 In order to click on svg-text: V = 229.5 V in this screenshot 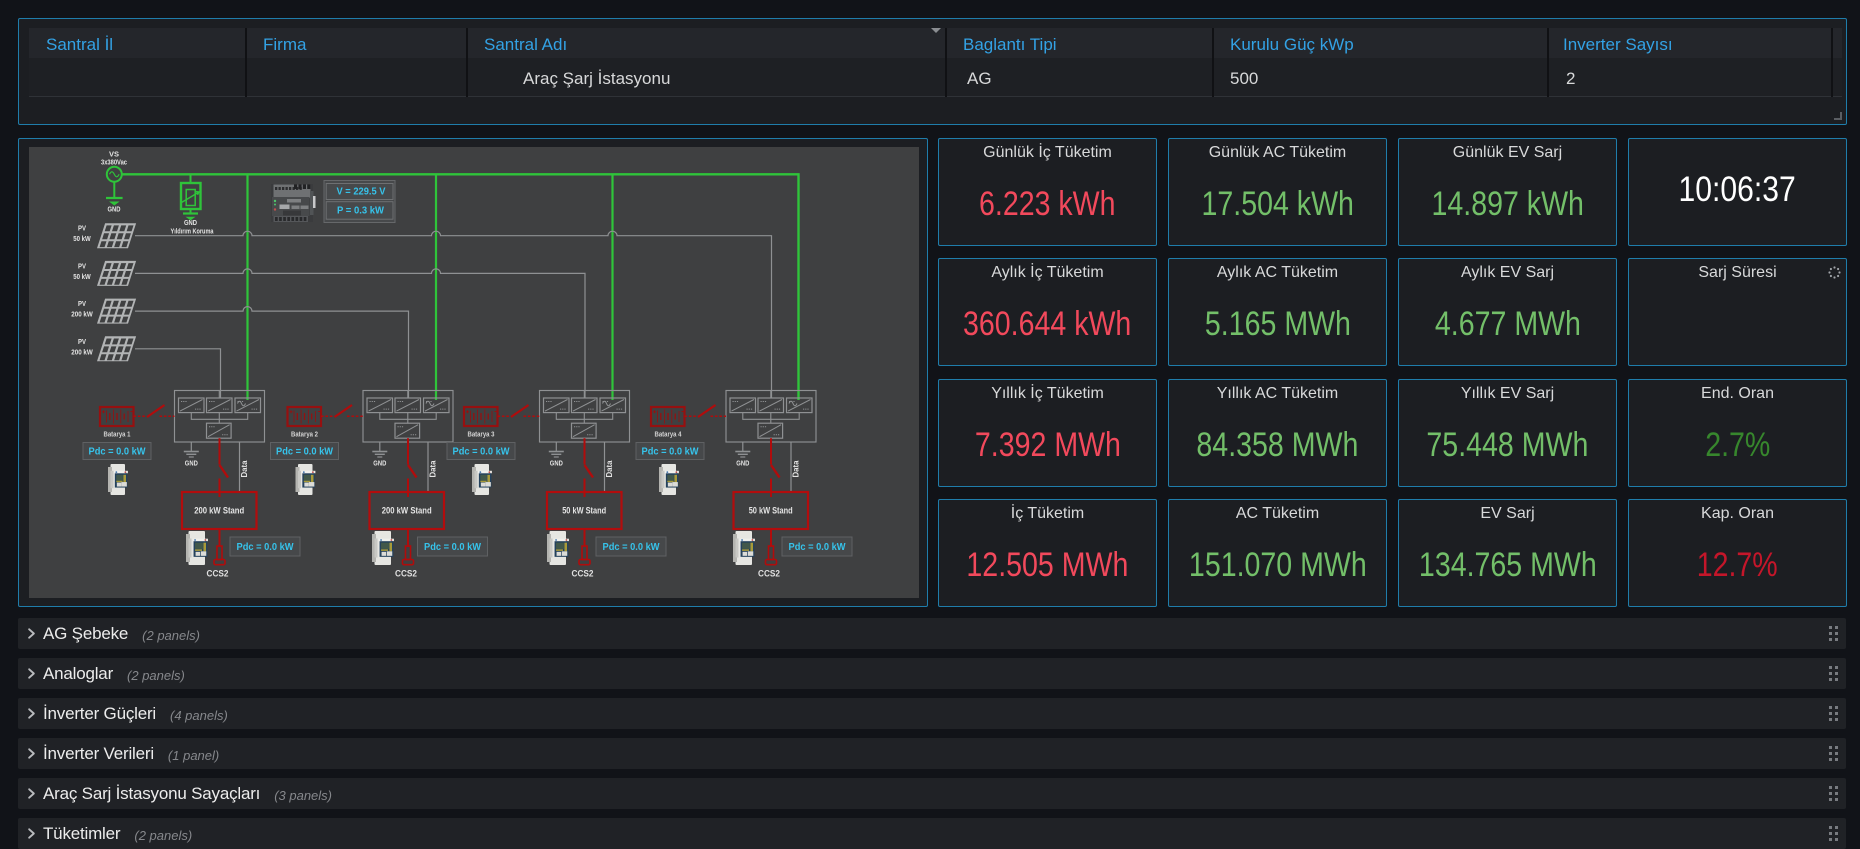, I will do `click(361, 192)`.